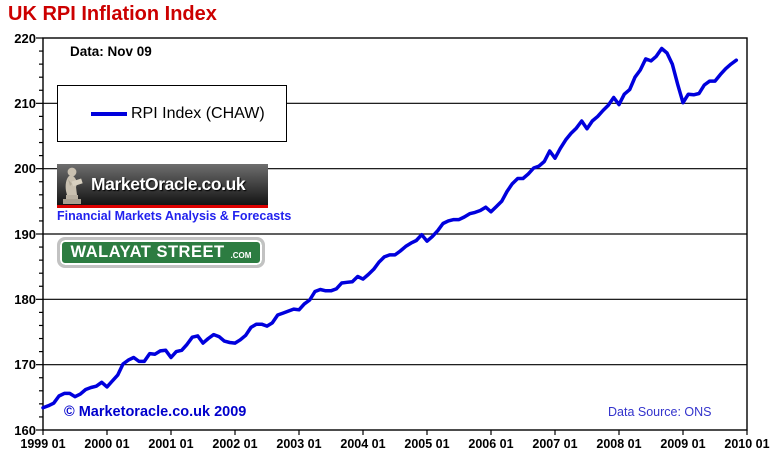  I want to click on chart-title: UK RPI Inflation Index, so click(112, 14).